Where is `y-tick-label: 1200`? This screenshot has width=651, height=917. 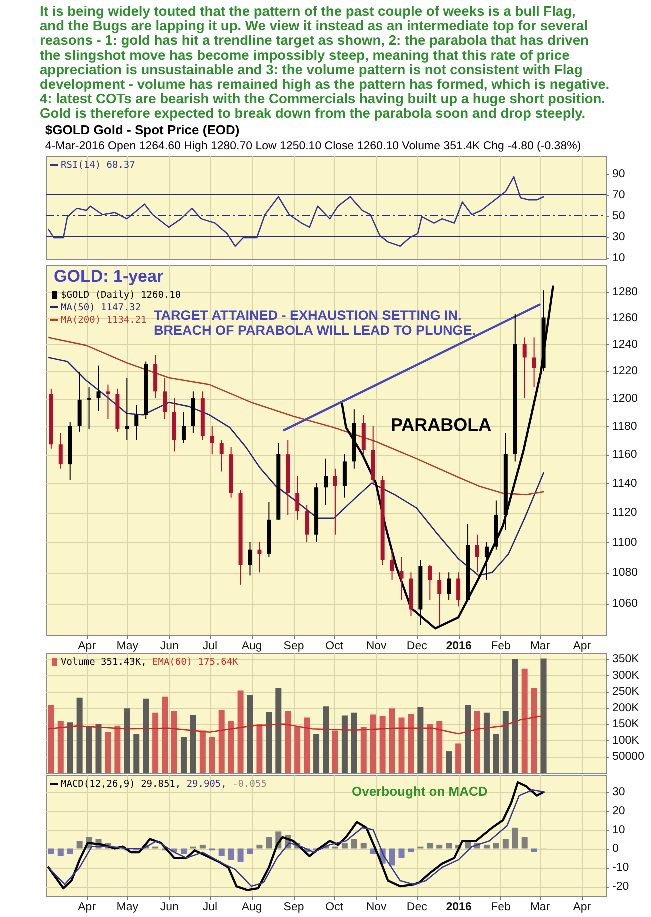
y-tick-label: 1200 is located at coordinates (625, 399).